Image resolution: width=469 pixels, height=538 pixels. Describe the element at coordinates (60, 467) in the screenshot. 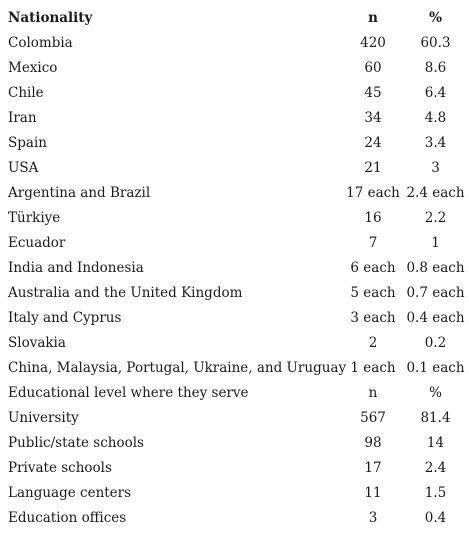

I see `data-row-cell: Private schools` at that location.